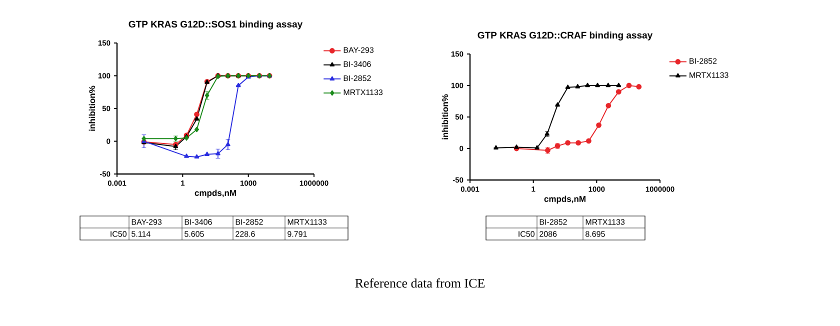 The height and width of the screenshot is (326, 840). I want to click on chart-title: GTP KRAS G12D::SOS1 binding assay, so click(215, 25).